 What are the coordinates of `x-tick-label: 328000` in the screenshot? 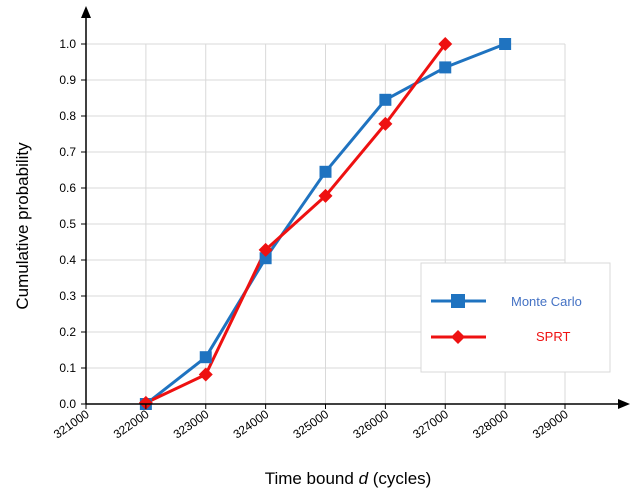 It's located at (490, 424).